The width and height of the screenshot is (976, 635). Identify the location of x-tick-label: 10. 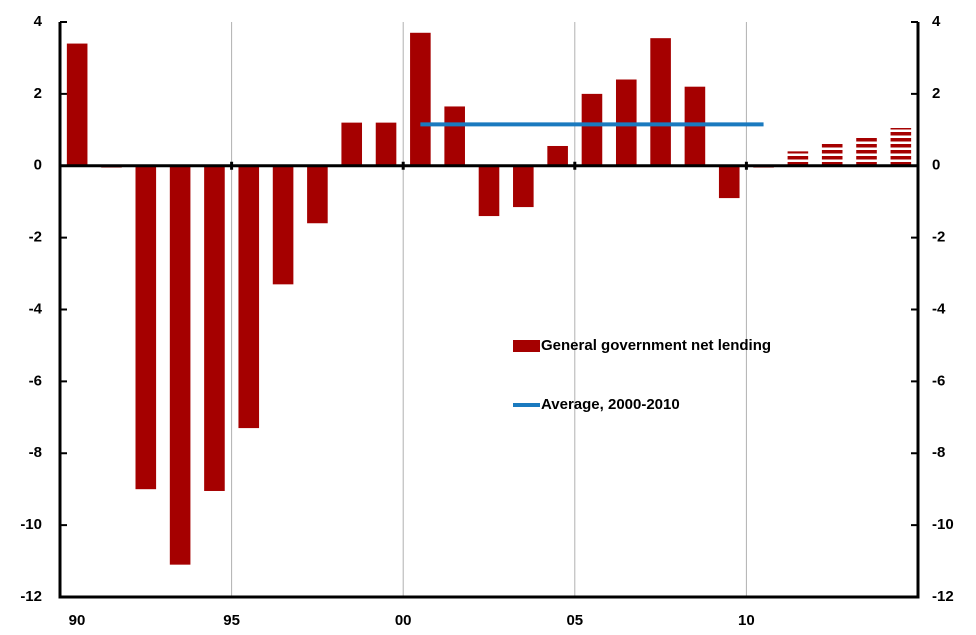
(746, 620).